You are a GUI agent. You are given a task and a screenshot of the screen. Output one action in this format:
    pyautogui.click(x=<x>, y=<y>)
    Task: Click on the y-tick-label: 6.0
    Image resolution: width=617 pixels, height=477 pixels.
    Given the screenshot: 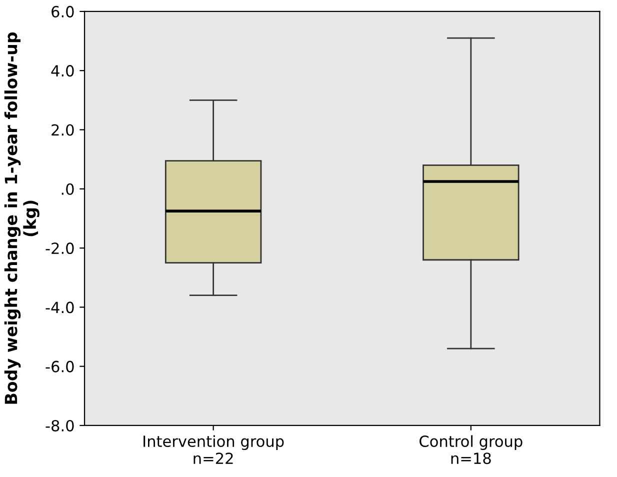 What is the action you would take?
    pyautogui.click(x=63, y=12)
    